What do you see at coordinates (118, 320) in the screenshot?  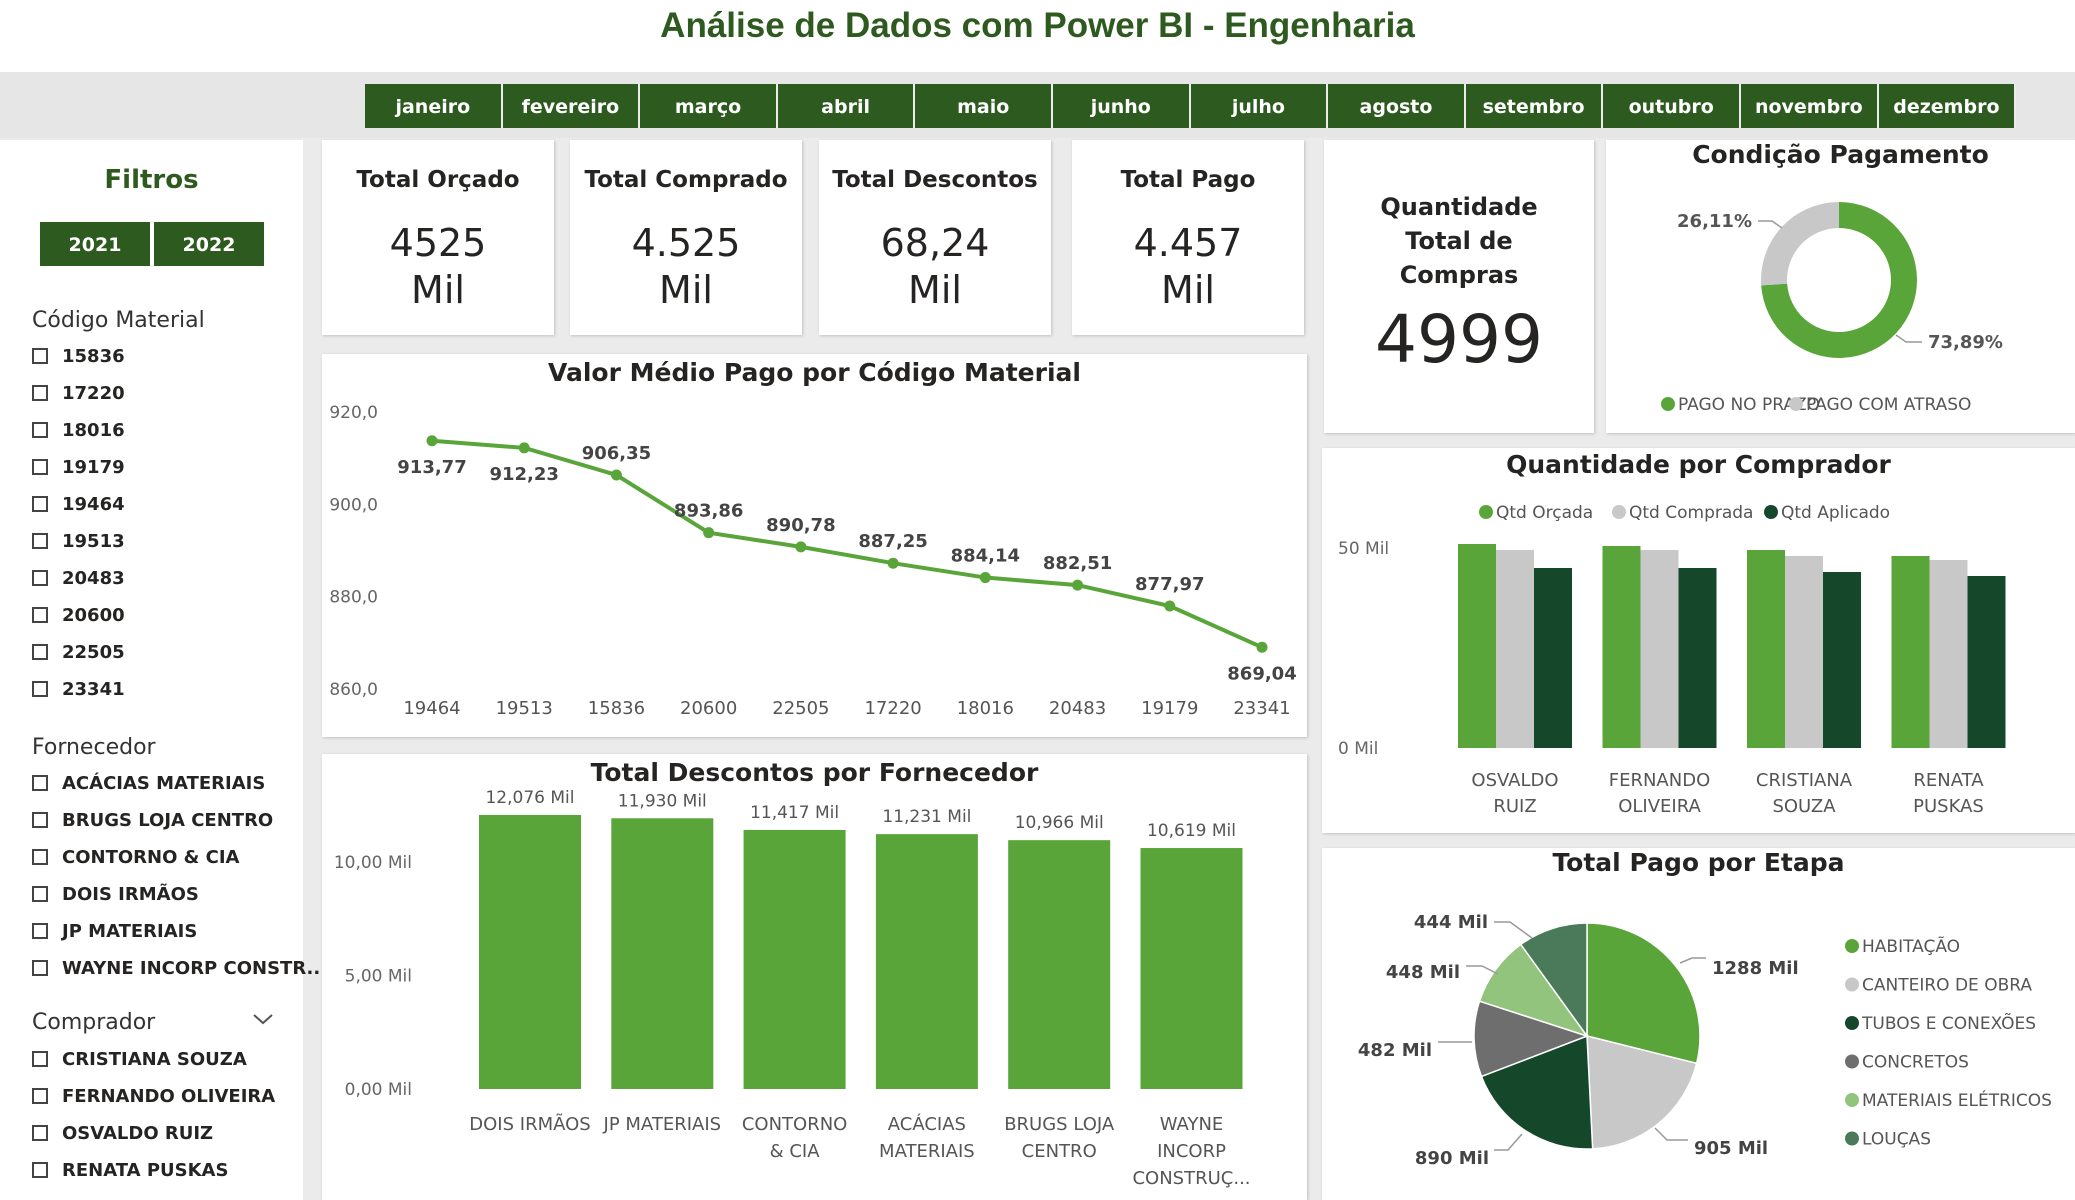 I see `slicer-title-codigo-material: Código Material` at bounding box center [118, 320].